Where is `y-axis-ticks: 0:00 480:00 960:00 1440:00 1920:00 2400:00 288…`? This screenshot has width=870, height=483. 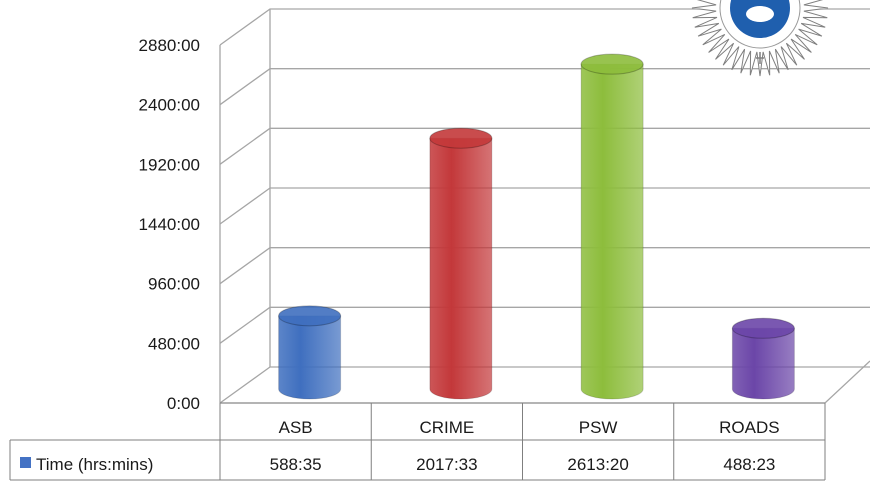
y-axis-ticks: 0:00 480:00 960:00 1440:00 1920:00 2400:00 288… is located at coordinates (169, 224).